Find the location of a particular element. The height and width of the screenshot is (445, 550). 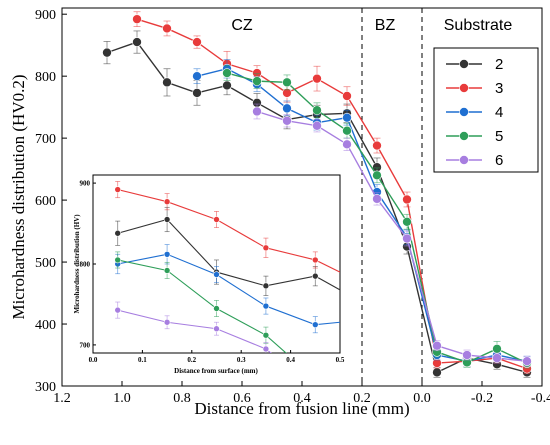

main-y-tick-label-2: 500 is located at coordinates (45, 263).